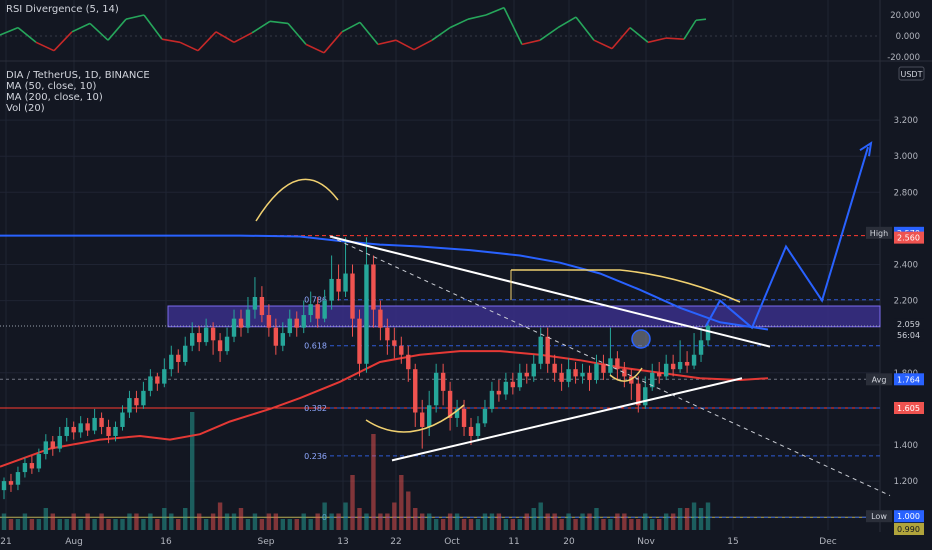 This screenshot has height=550, width=932. I want to click on ma200-line, so click(384, 282).